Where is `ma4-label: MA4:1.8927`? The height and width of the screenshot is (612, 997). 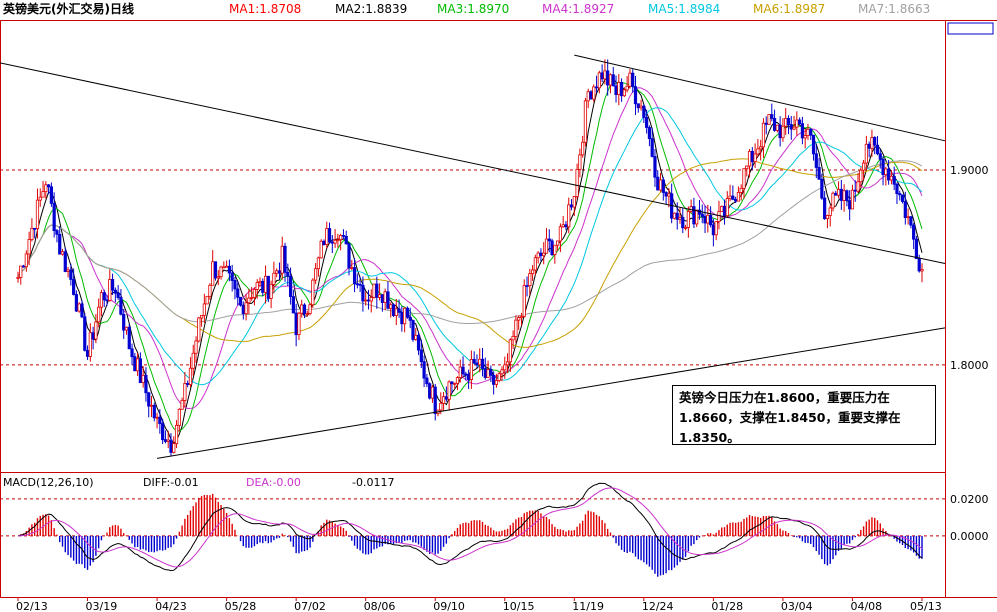
ma4-label: MA4:1.8927 is located at coordinates (578, 9).